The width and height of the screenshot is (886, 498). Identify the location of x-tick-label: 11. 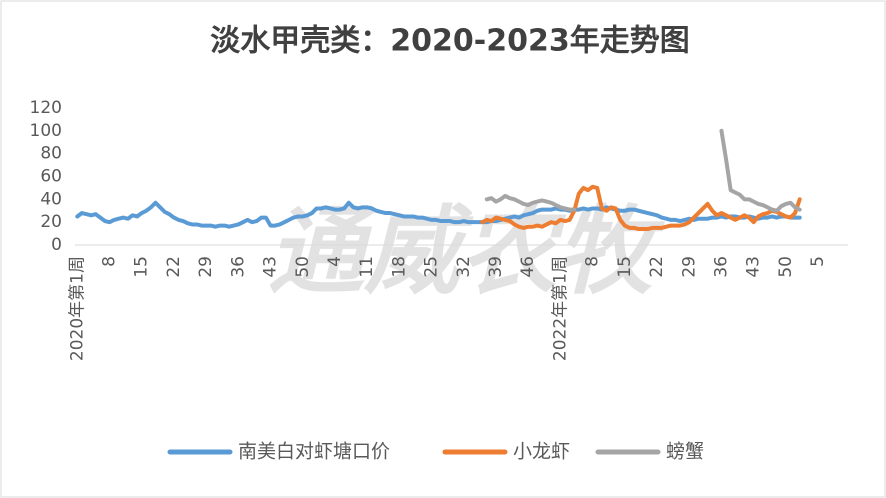
(367, 267).